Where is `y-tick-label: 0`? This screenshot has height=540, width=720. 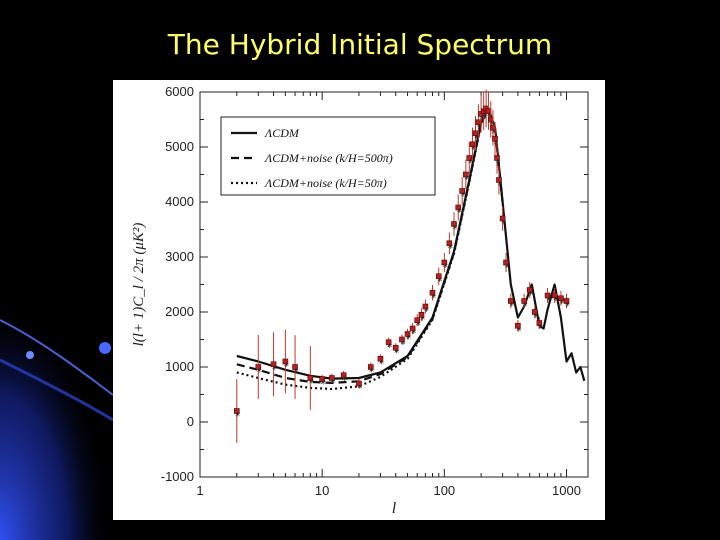 y-tick-label: 0 is located at coordinates (190, 421).